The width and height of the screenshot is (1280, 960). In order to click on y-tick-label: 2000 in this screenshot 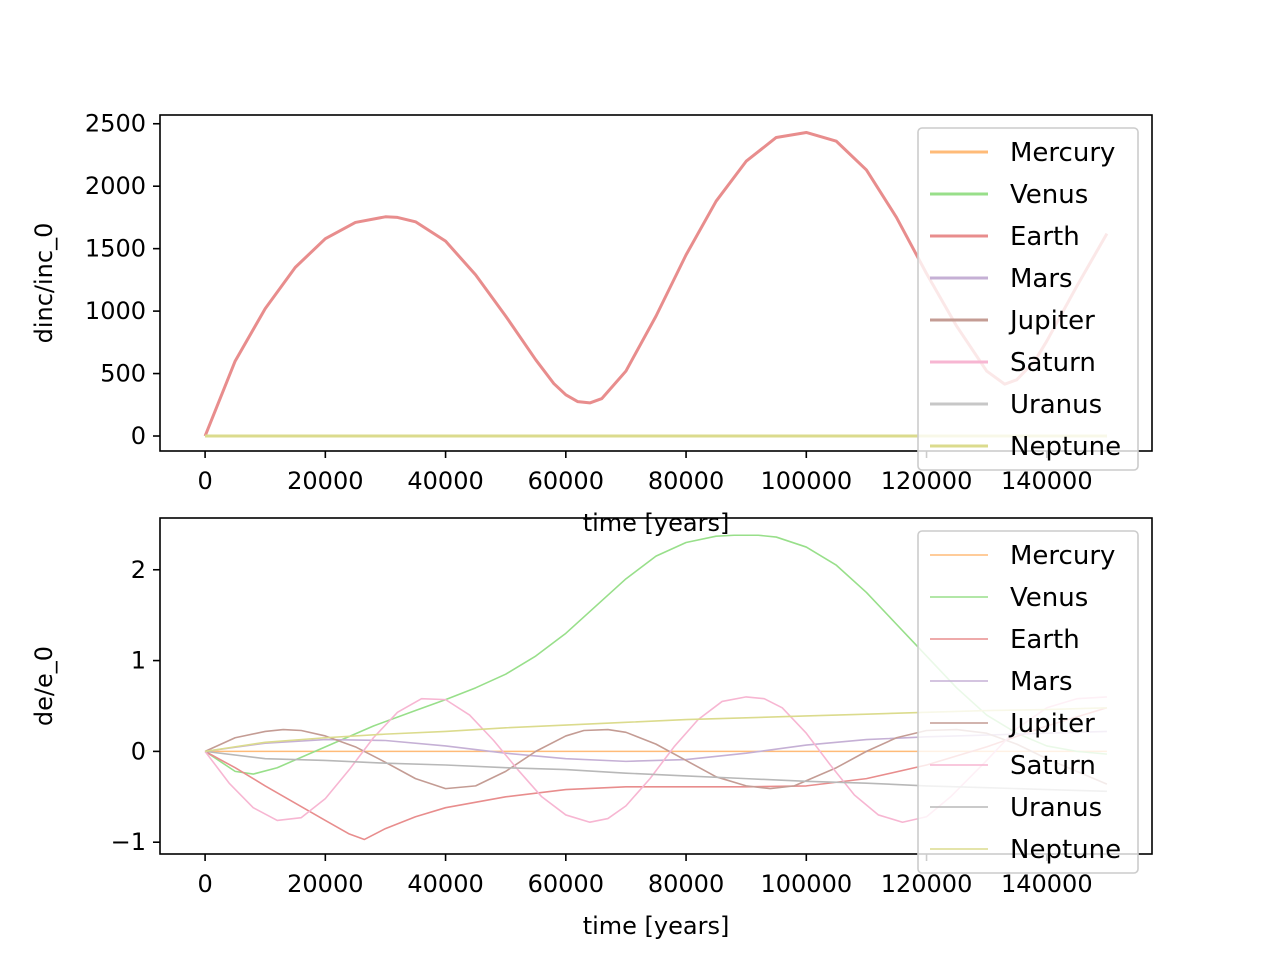, I will do `click(115, 186)`.